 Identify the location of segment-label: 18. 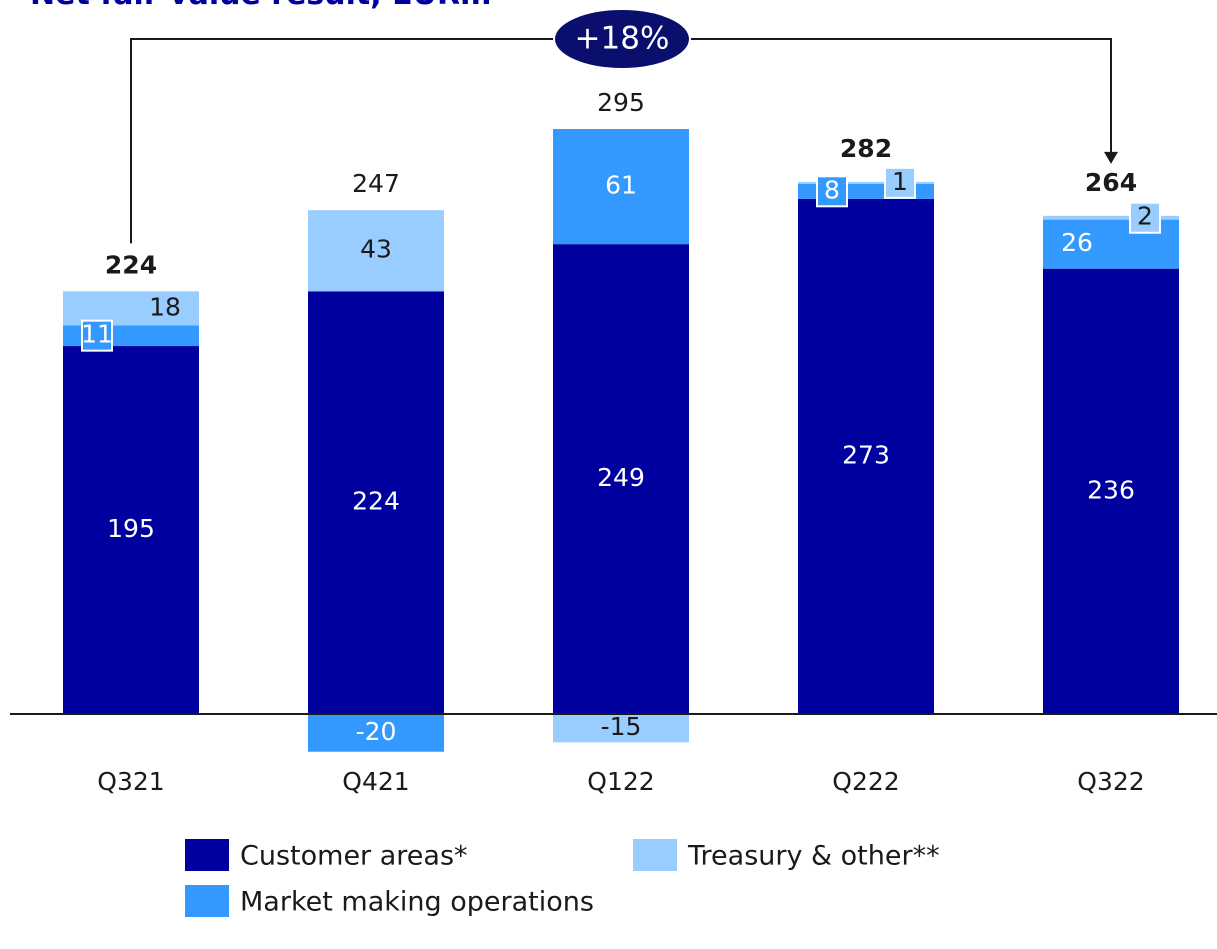
(165, 306).